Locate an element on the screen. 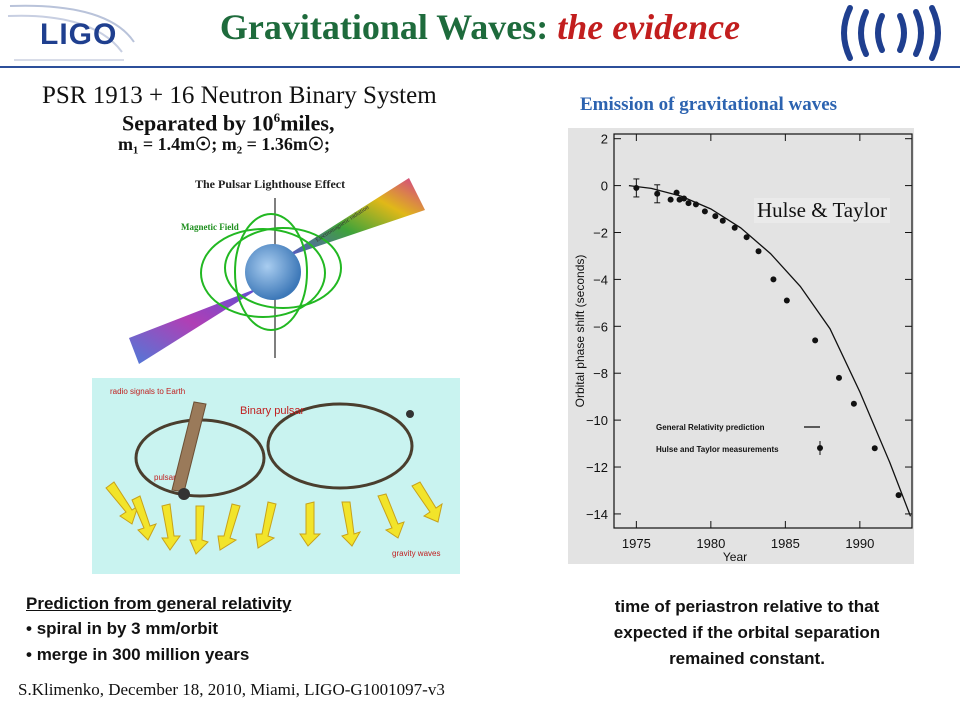 This screenshot has height=720, width=960. x-tick-label: 1975 is located at coordinates (636, 543).